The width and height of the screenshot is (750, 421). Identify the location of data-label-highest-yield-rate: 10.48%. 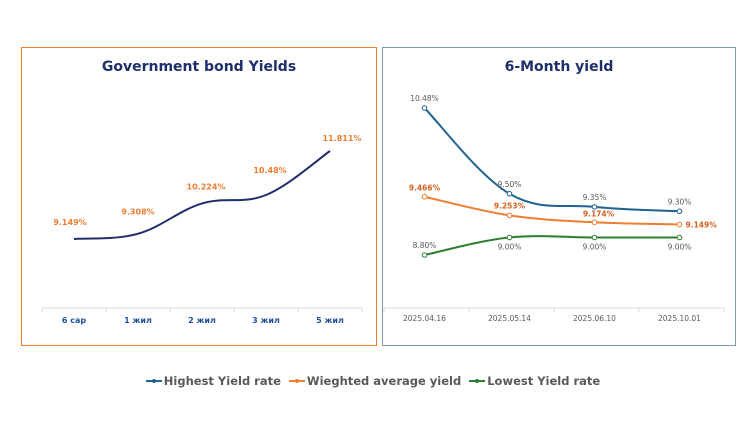
(424, 98).